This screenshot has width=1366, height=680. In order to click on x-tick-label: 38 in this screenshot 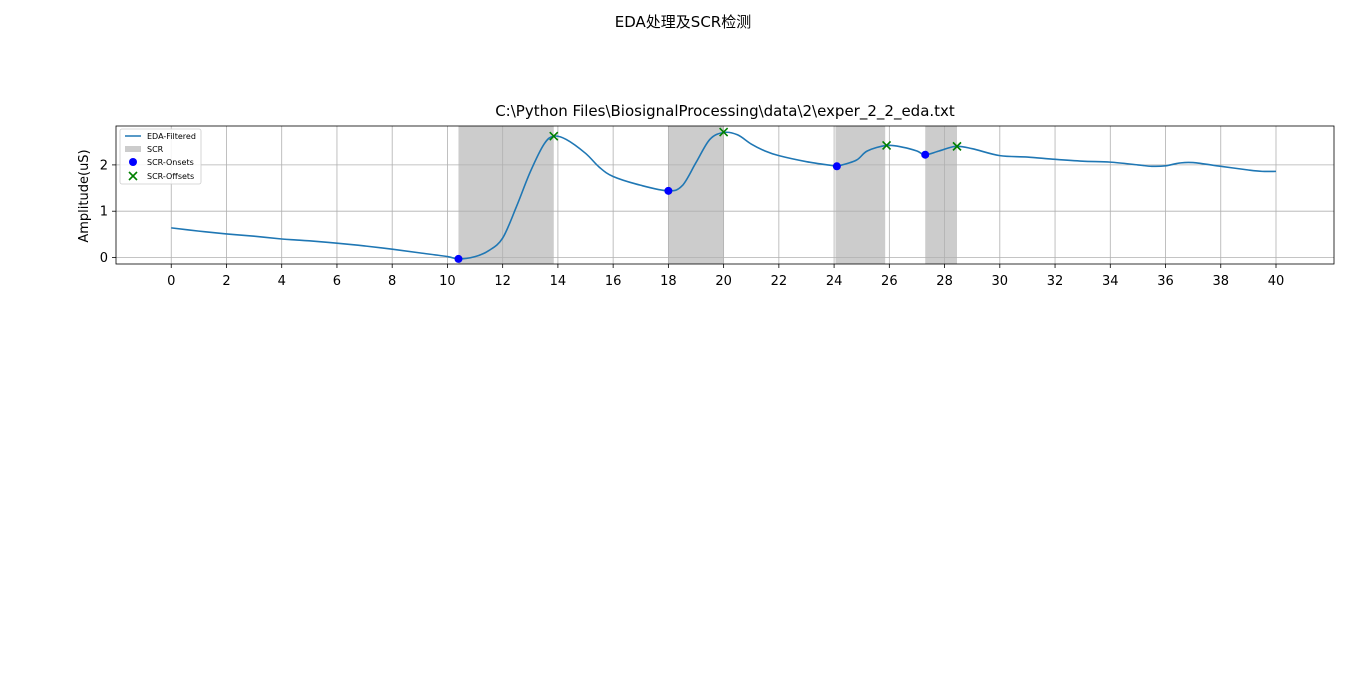, I will do `click(1220, 281)`.